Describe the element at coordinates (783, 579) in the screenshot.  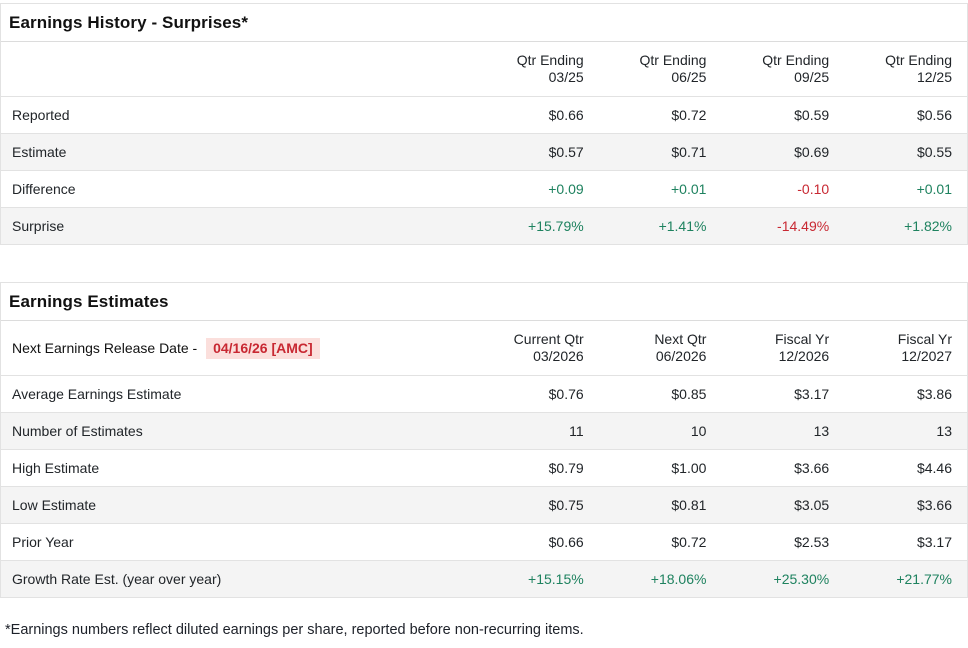
I see `cell-value-positive: +25.30%` at that location.